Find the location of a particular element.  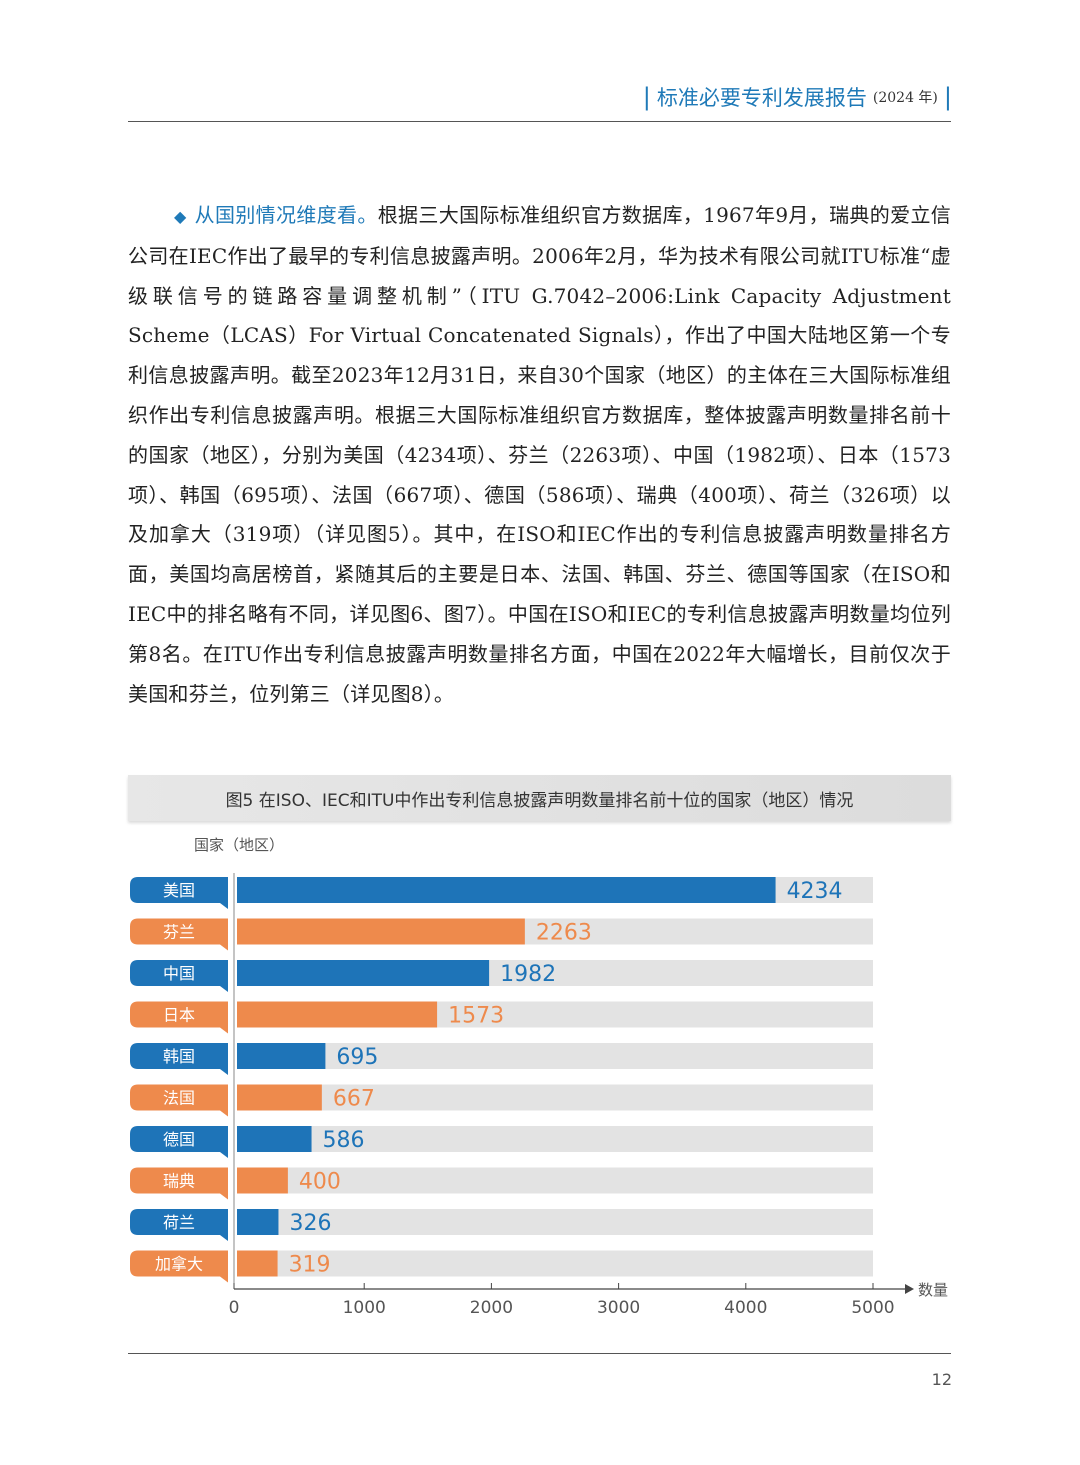

data-label: 4234 is located at coordinates (815, 891).